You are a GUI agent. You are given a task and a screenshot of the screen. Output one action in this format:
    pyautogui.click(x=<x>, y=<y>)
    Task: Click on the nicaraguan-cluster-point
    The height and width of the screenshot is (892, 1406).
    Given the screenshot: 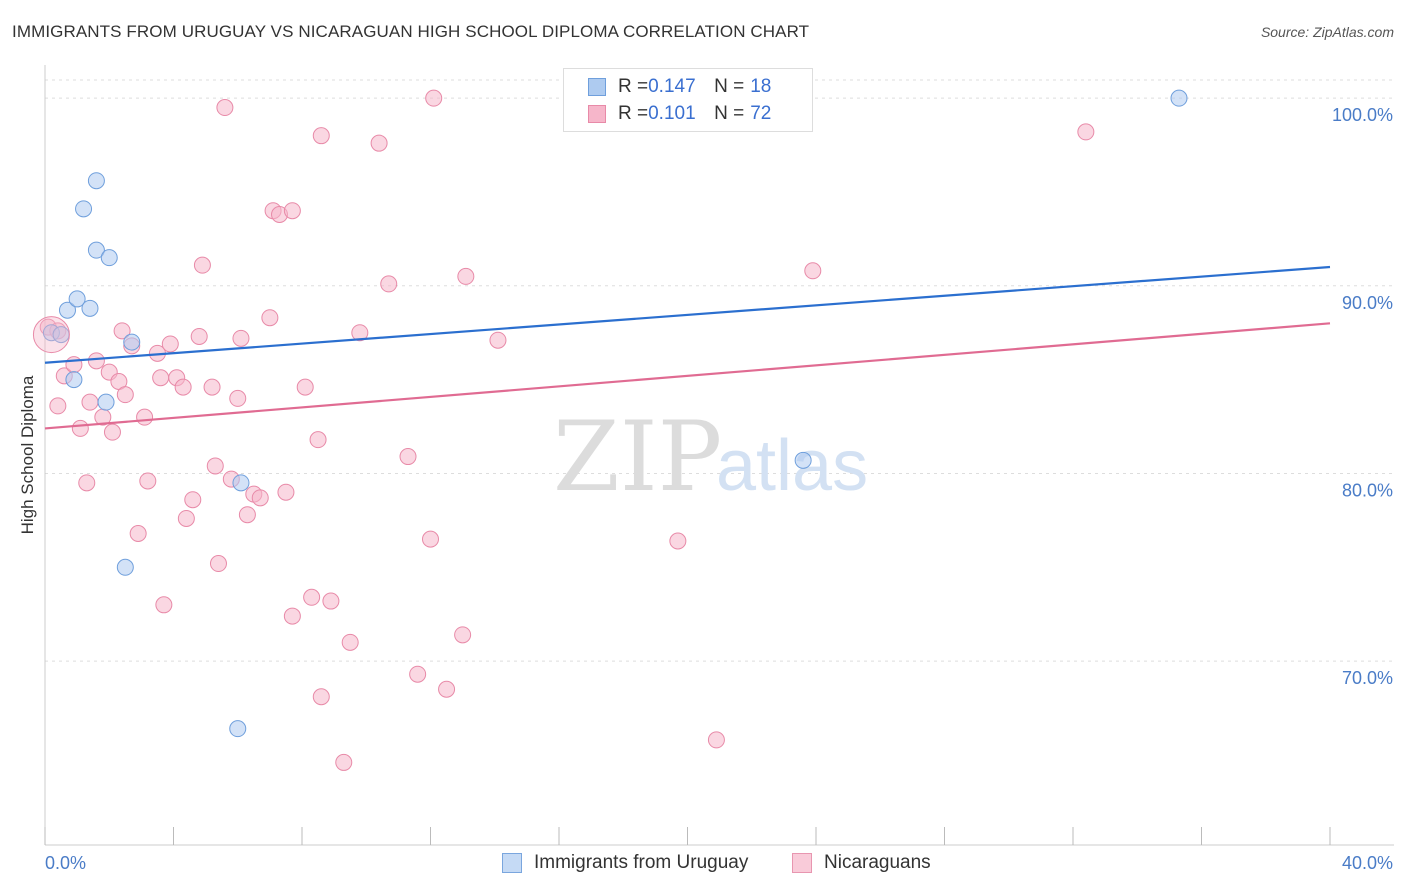 What is the action you would take?
    pyautogui.click(x=51, y=335)
    